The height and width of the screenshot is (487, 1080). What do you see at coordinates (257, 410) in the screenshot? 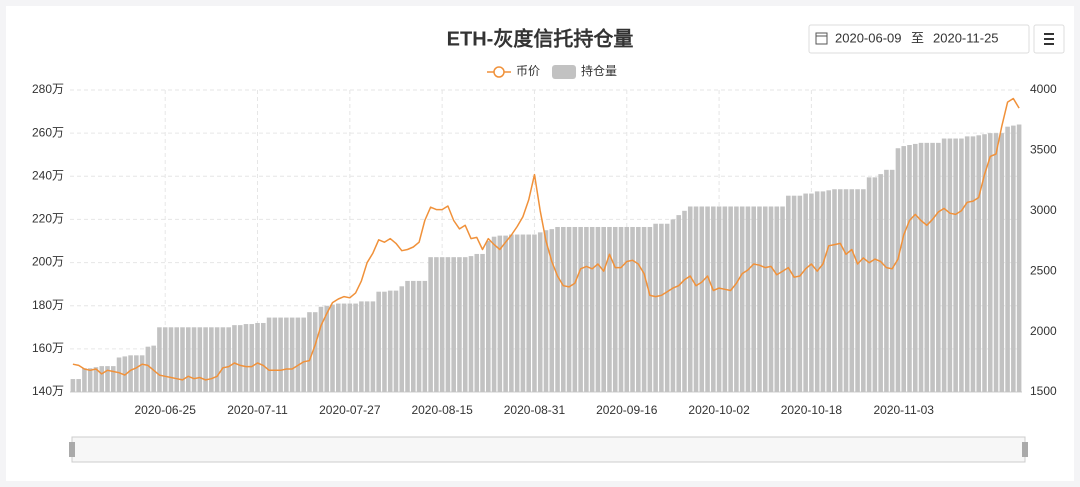
I see `x-tick-label: 2020-07-11` at bounding box center [257, 410].